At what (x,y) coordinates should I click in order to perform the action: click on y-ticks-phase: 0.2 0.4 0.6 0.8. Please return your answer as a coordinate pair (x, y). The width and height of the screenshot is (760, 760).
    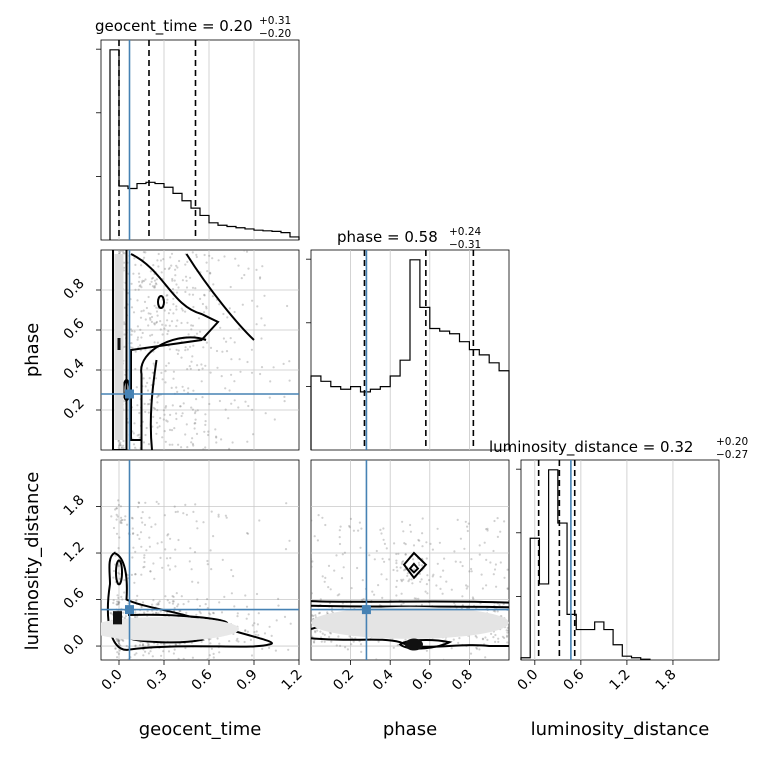
    Looking at the image, I should click on (81, 349).